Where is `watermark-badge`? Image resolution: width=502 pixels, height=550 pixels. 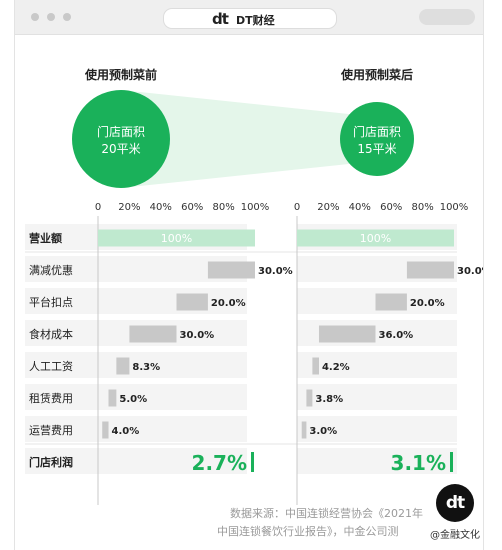 watermark-badge is located at coordinates (447, 17).